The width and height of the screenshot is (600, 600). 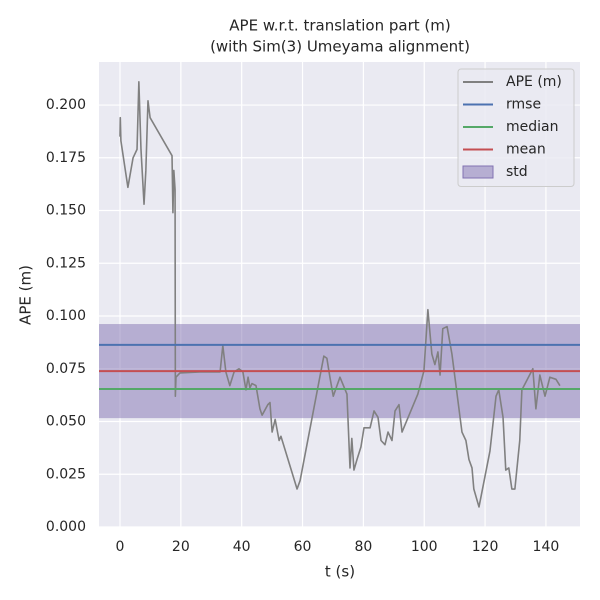 What do you see at coordinates (66, 263) in the screenshot?
I see `y-tick-label: 0.125` at bounding box center [66, 263].